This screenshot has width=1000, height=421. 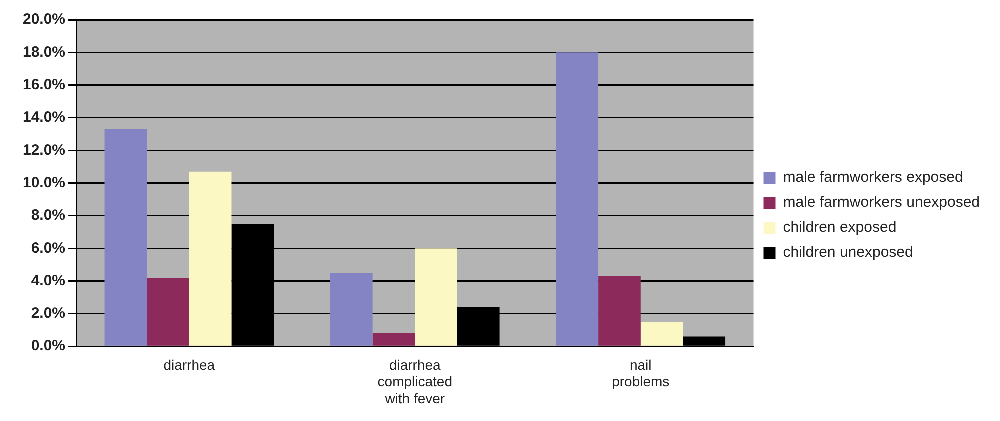 What do you see at coordinates (873, 177) in the screenshot?
I see `legend-label: male farmworkers exposed` at bounding box center [873, 177].